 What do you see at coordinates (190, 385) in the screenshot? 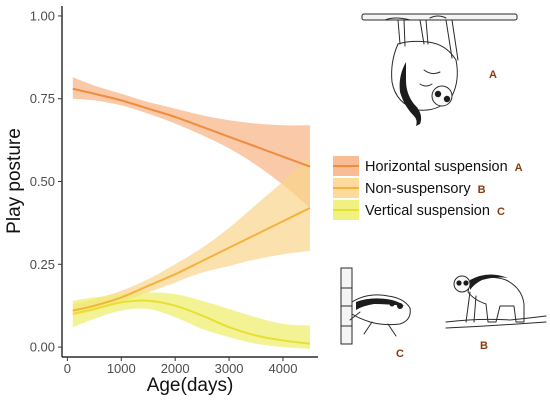
I see `x-axis-title: Age(days)` at bounding box center [190, 385].